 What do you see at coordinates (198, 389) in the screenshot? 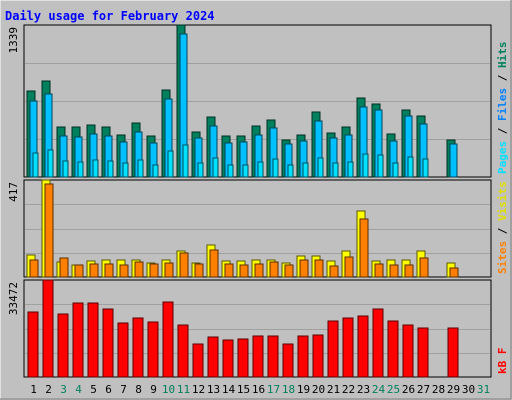
I see `x-tick-label-day-12: 12` at bounding box center [198, 389].